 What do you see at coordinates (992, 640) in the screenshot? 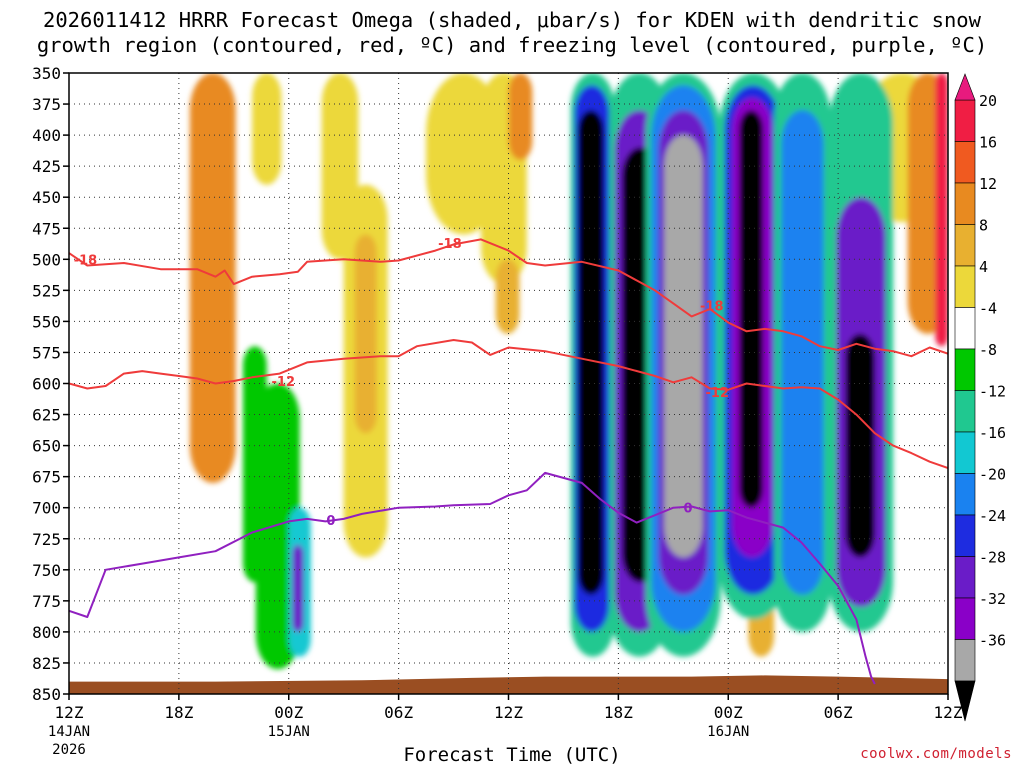
I see `colorbar-label: -36` at bounding box center [992, 640].